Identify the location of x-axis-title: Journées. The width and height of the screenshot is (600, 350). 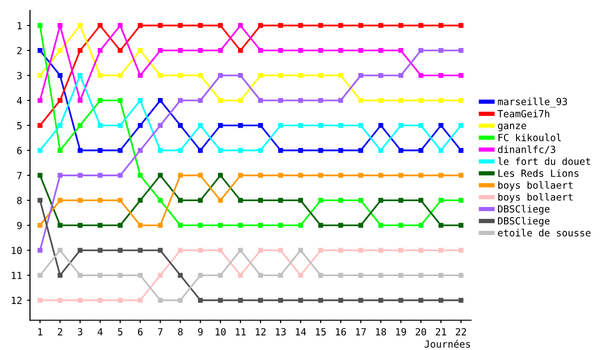
(447, 344).